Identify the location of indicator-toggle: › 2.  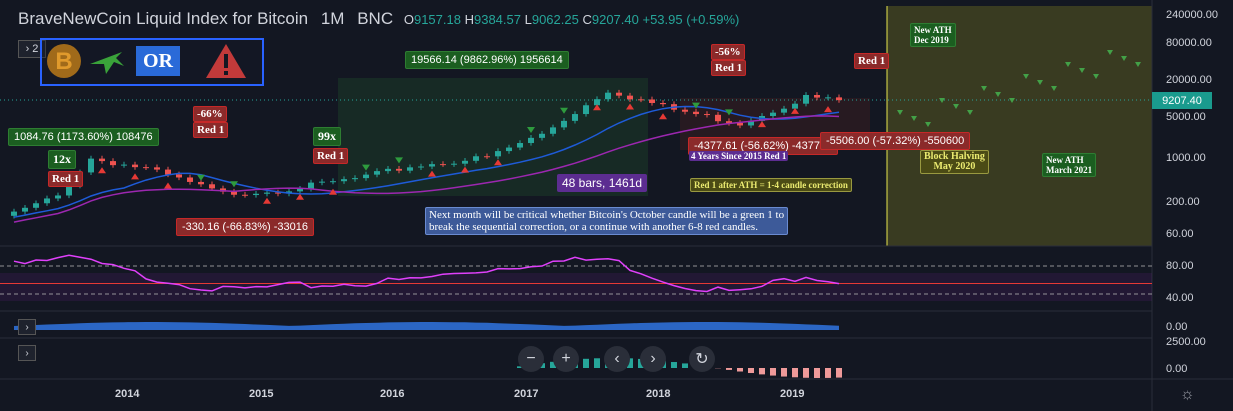
(32, 49).